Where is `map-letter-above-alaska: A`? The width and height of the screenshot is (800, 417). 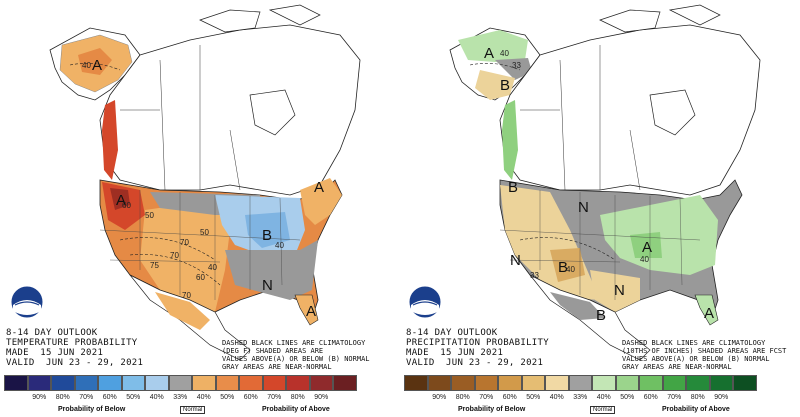 map-letter-above-alaska: A is located at coordinates (97, 65).